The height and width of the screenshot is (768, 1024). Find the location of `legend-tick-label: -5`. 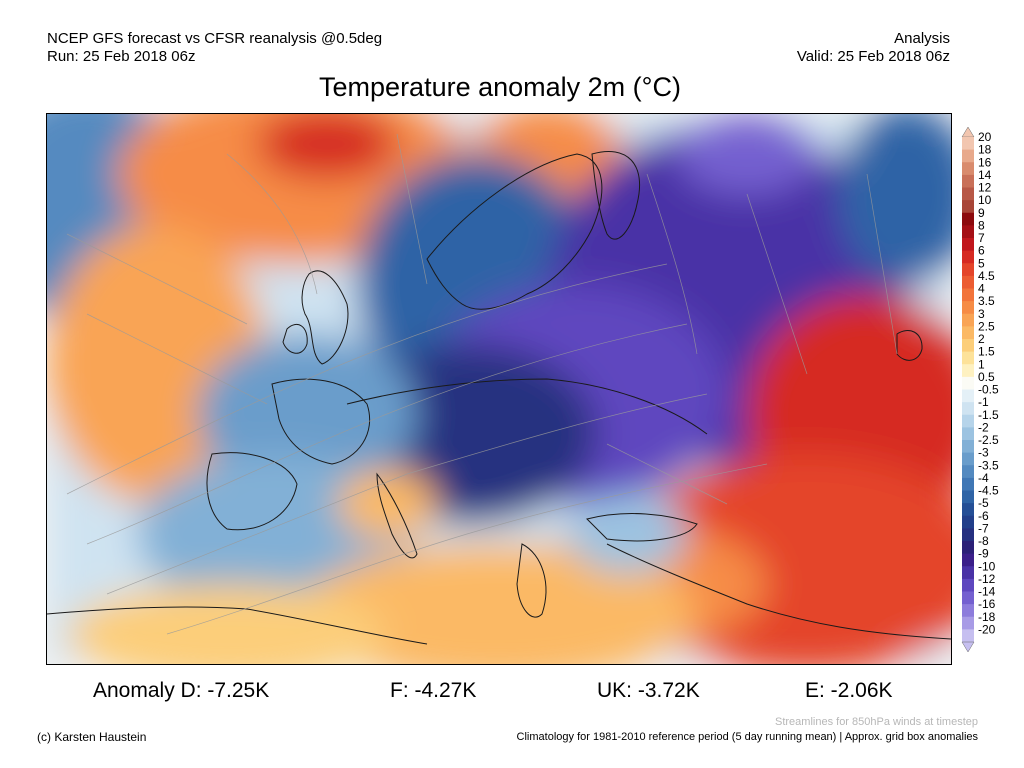

legend-tick-label: -5 is located at coordinates (983, 503).